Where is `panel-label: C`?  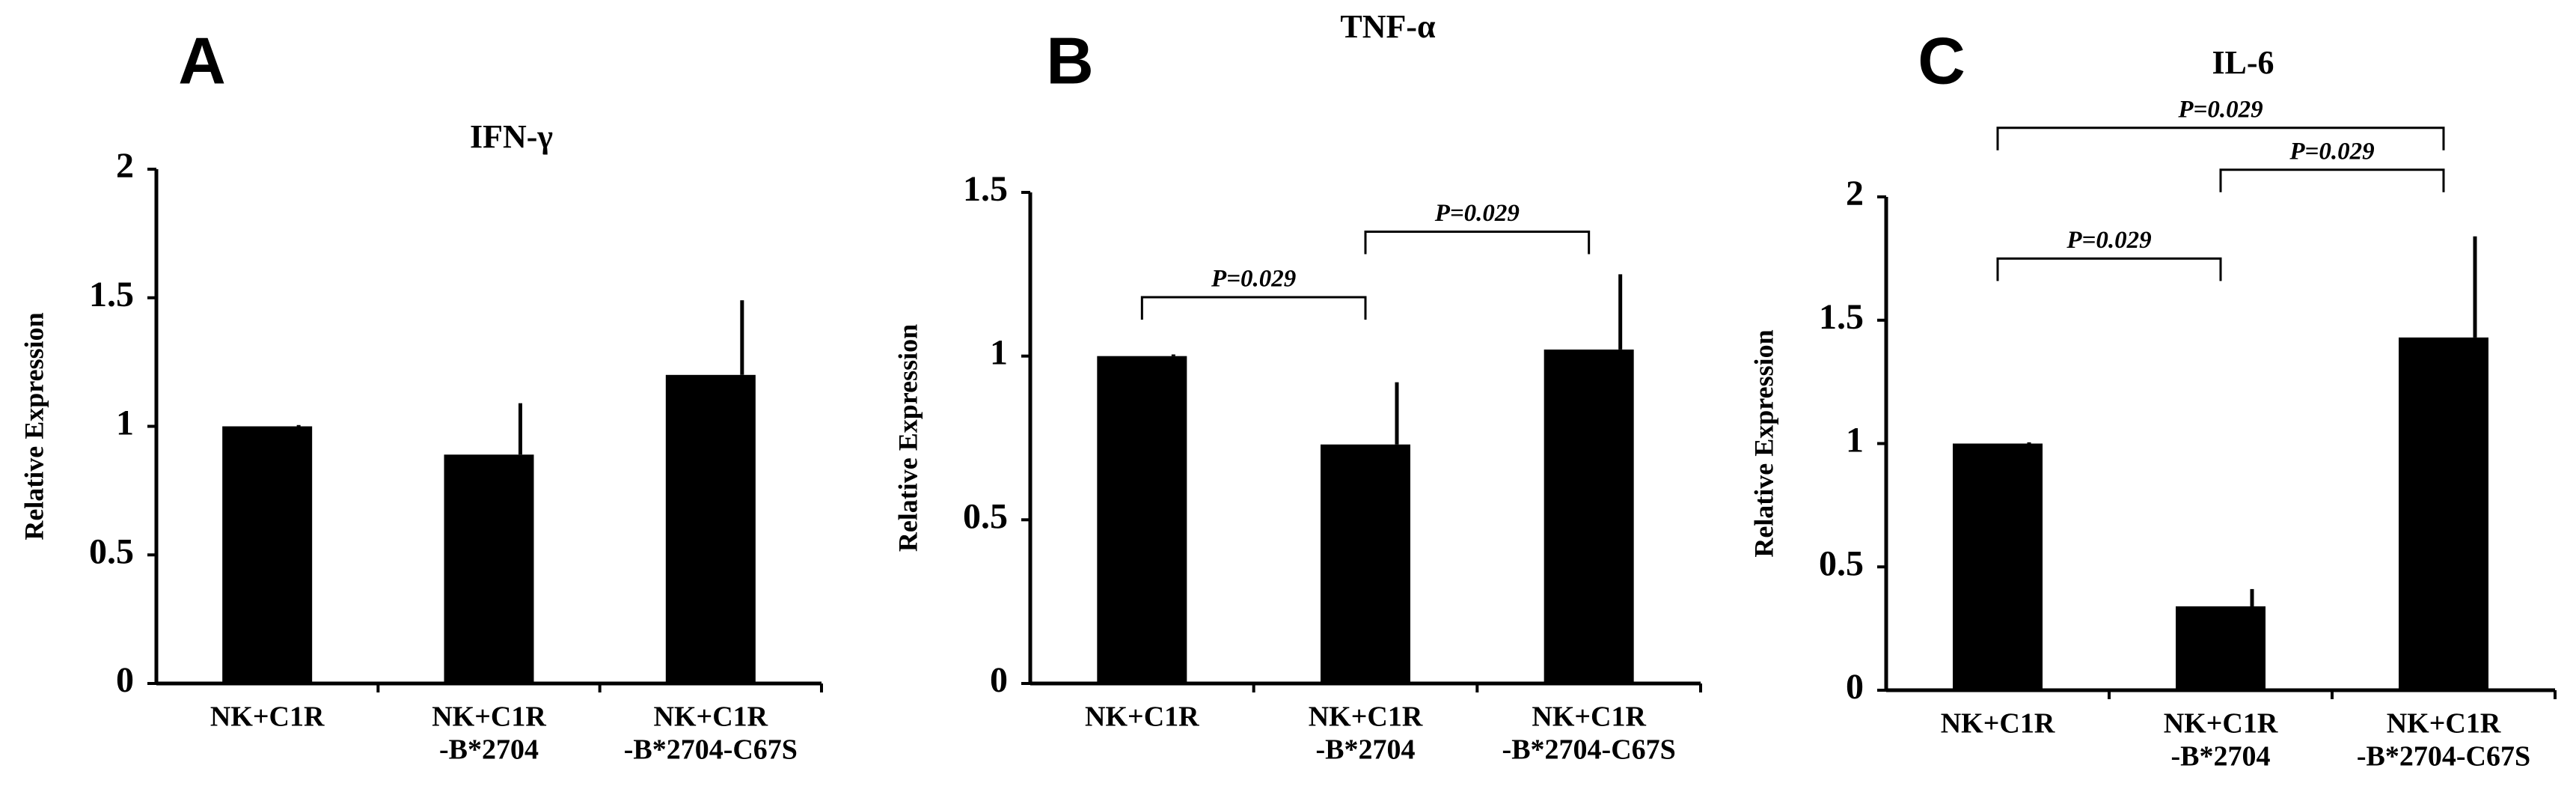 panel-label: C is located at coordinates (1942, 60).